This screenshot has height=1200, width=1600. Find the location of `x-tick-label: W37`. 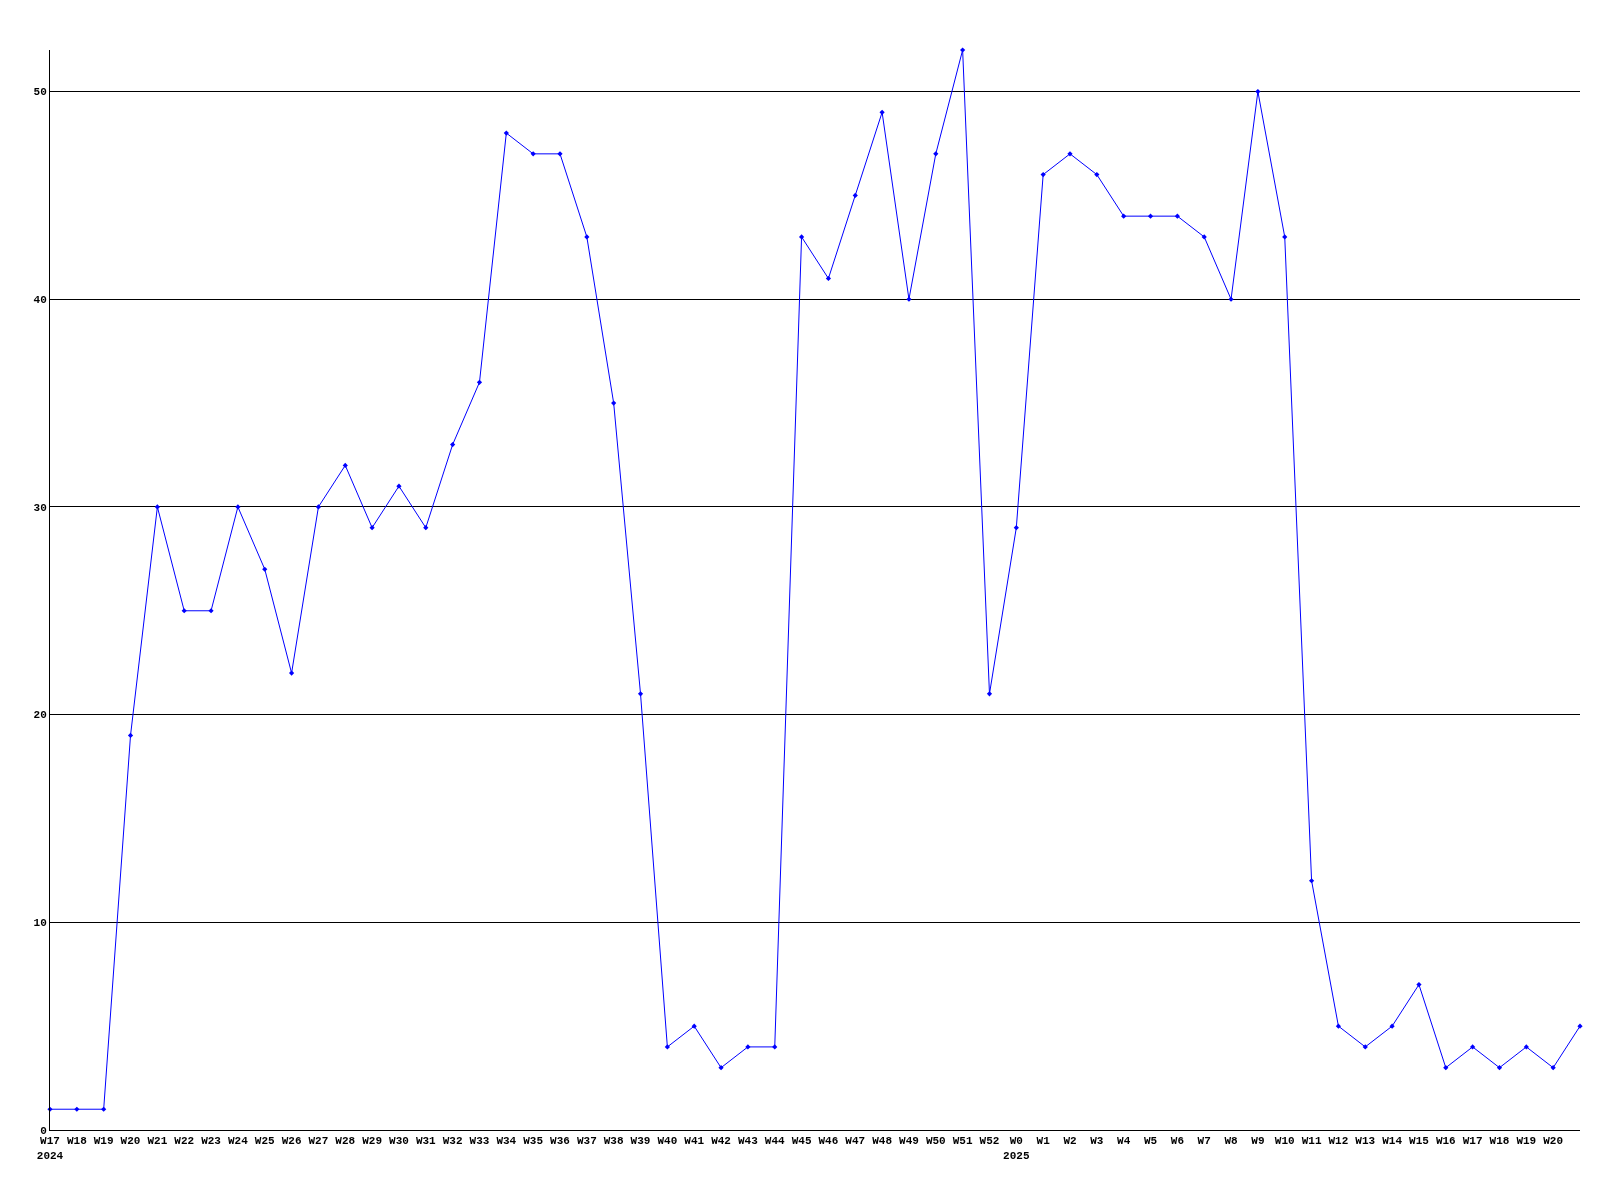

x-tick-label: W37 is located at coordinates (586, 1141).